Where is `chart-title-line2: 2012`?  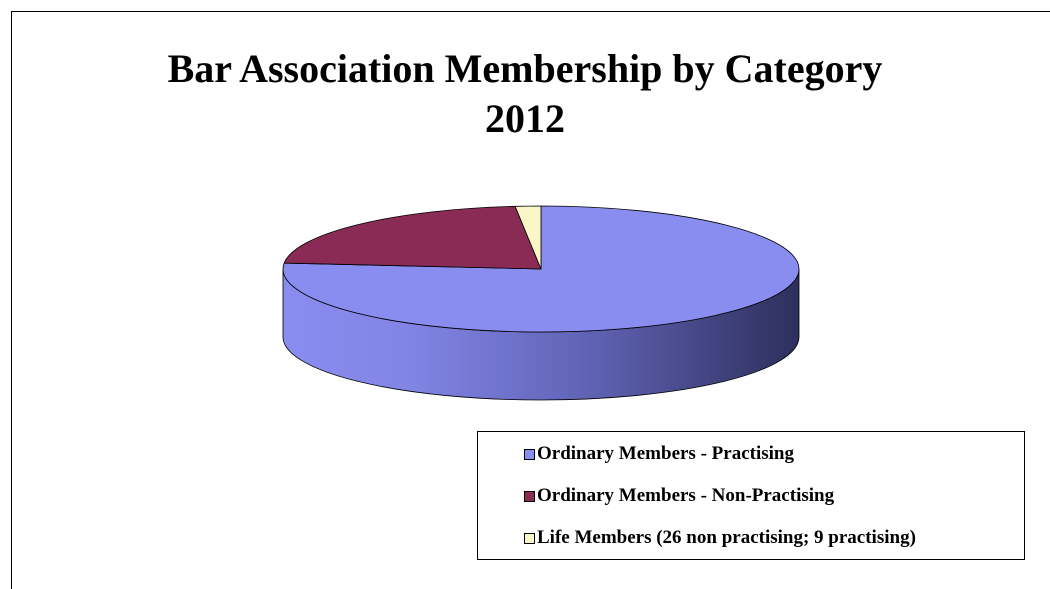
chart-title-line2: 2012 is located at coordinates (525, 118).